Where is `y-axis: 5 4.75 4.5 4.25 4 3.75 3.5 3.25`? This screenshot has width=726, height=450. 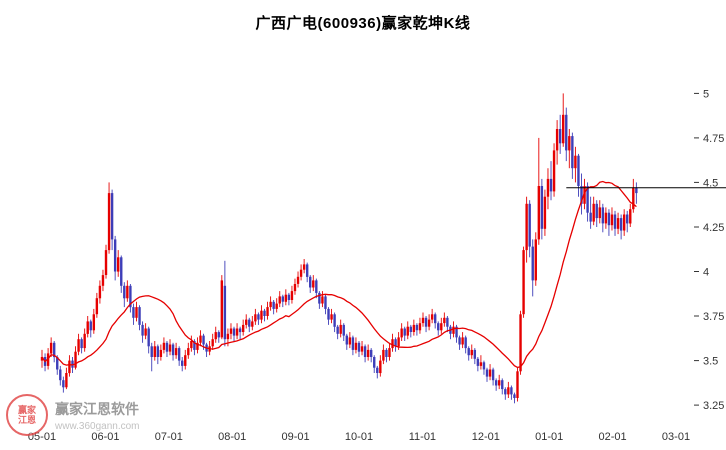 y-axis: 5 4.75 4.5 4.25 4 3.75 3.5 3.25 is located at coordinates (709, 250).